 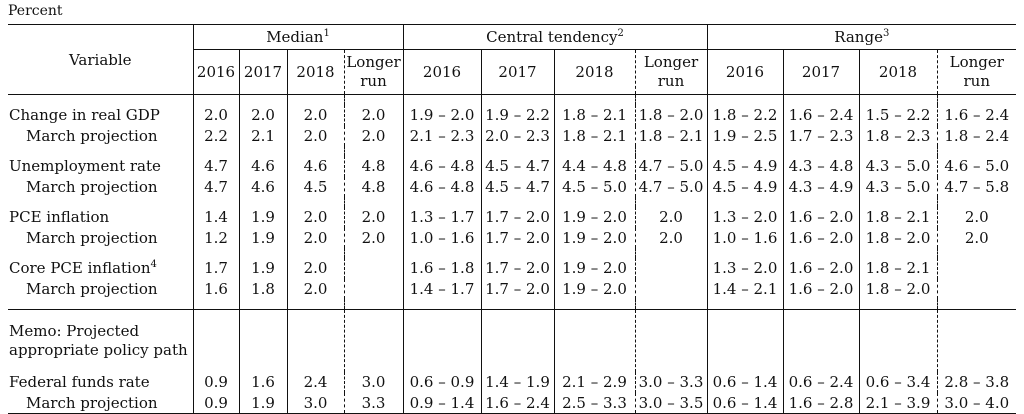 What do you see at coordinates (820, 72) in the screenshot?
I see `year-header-range: 2017` at bounding box center [820, 72].